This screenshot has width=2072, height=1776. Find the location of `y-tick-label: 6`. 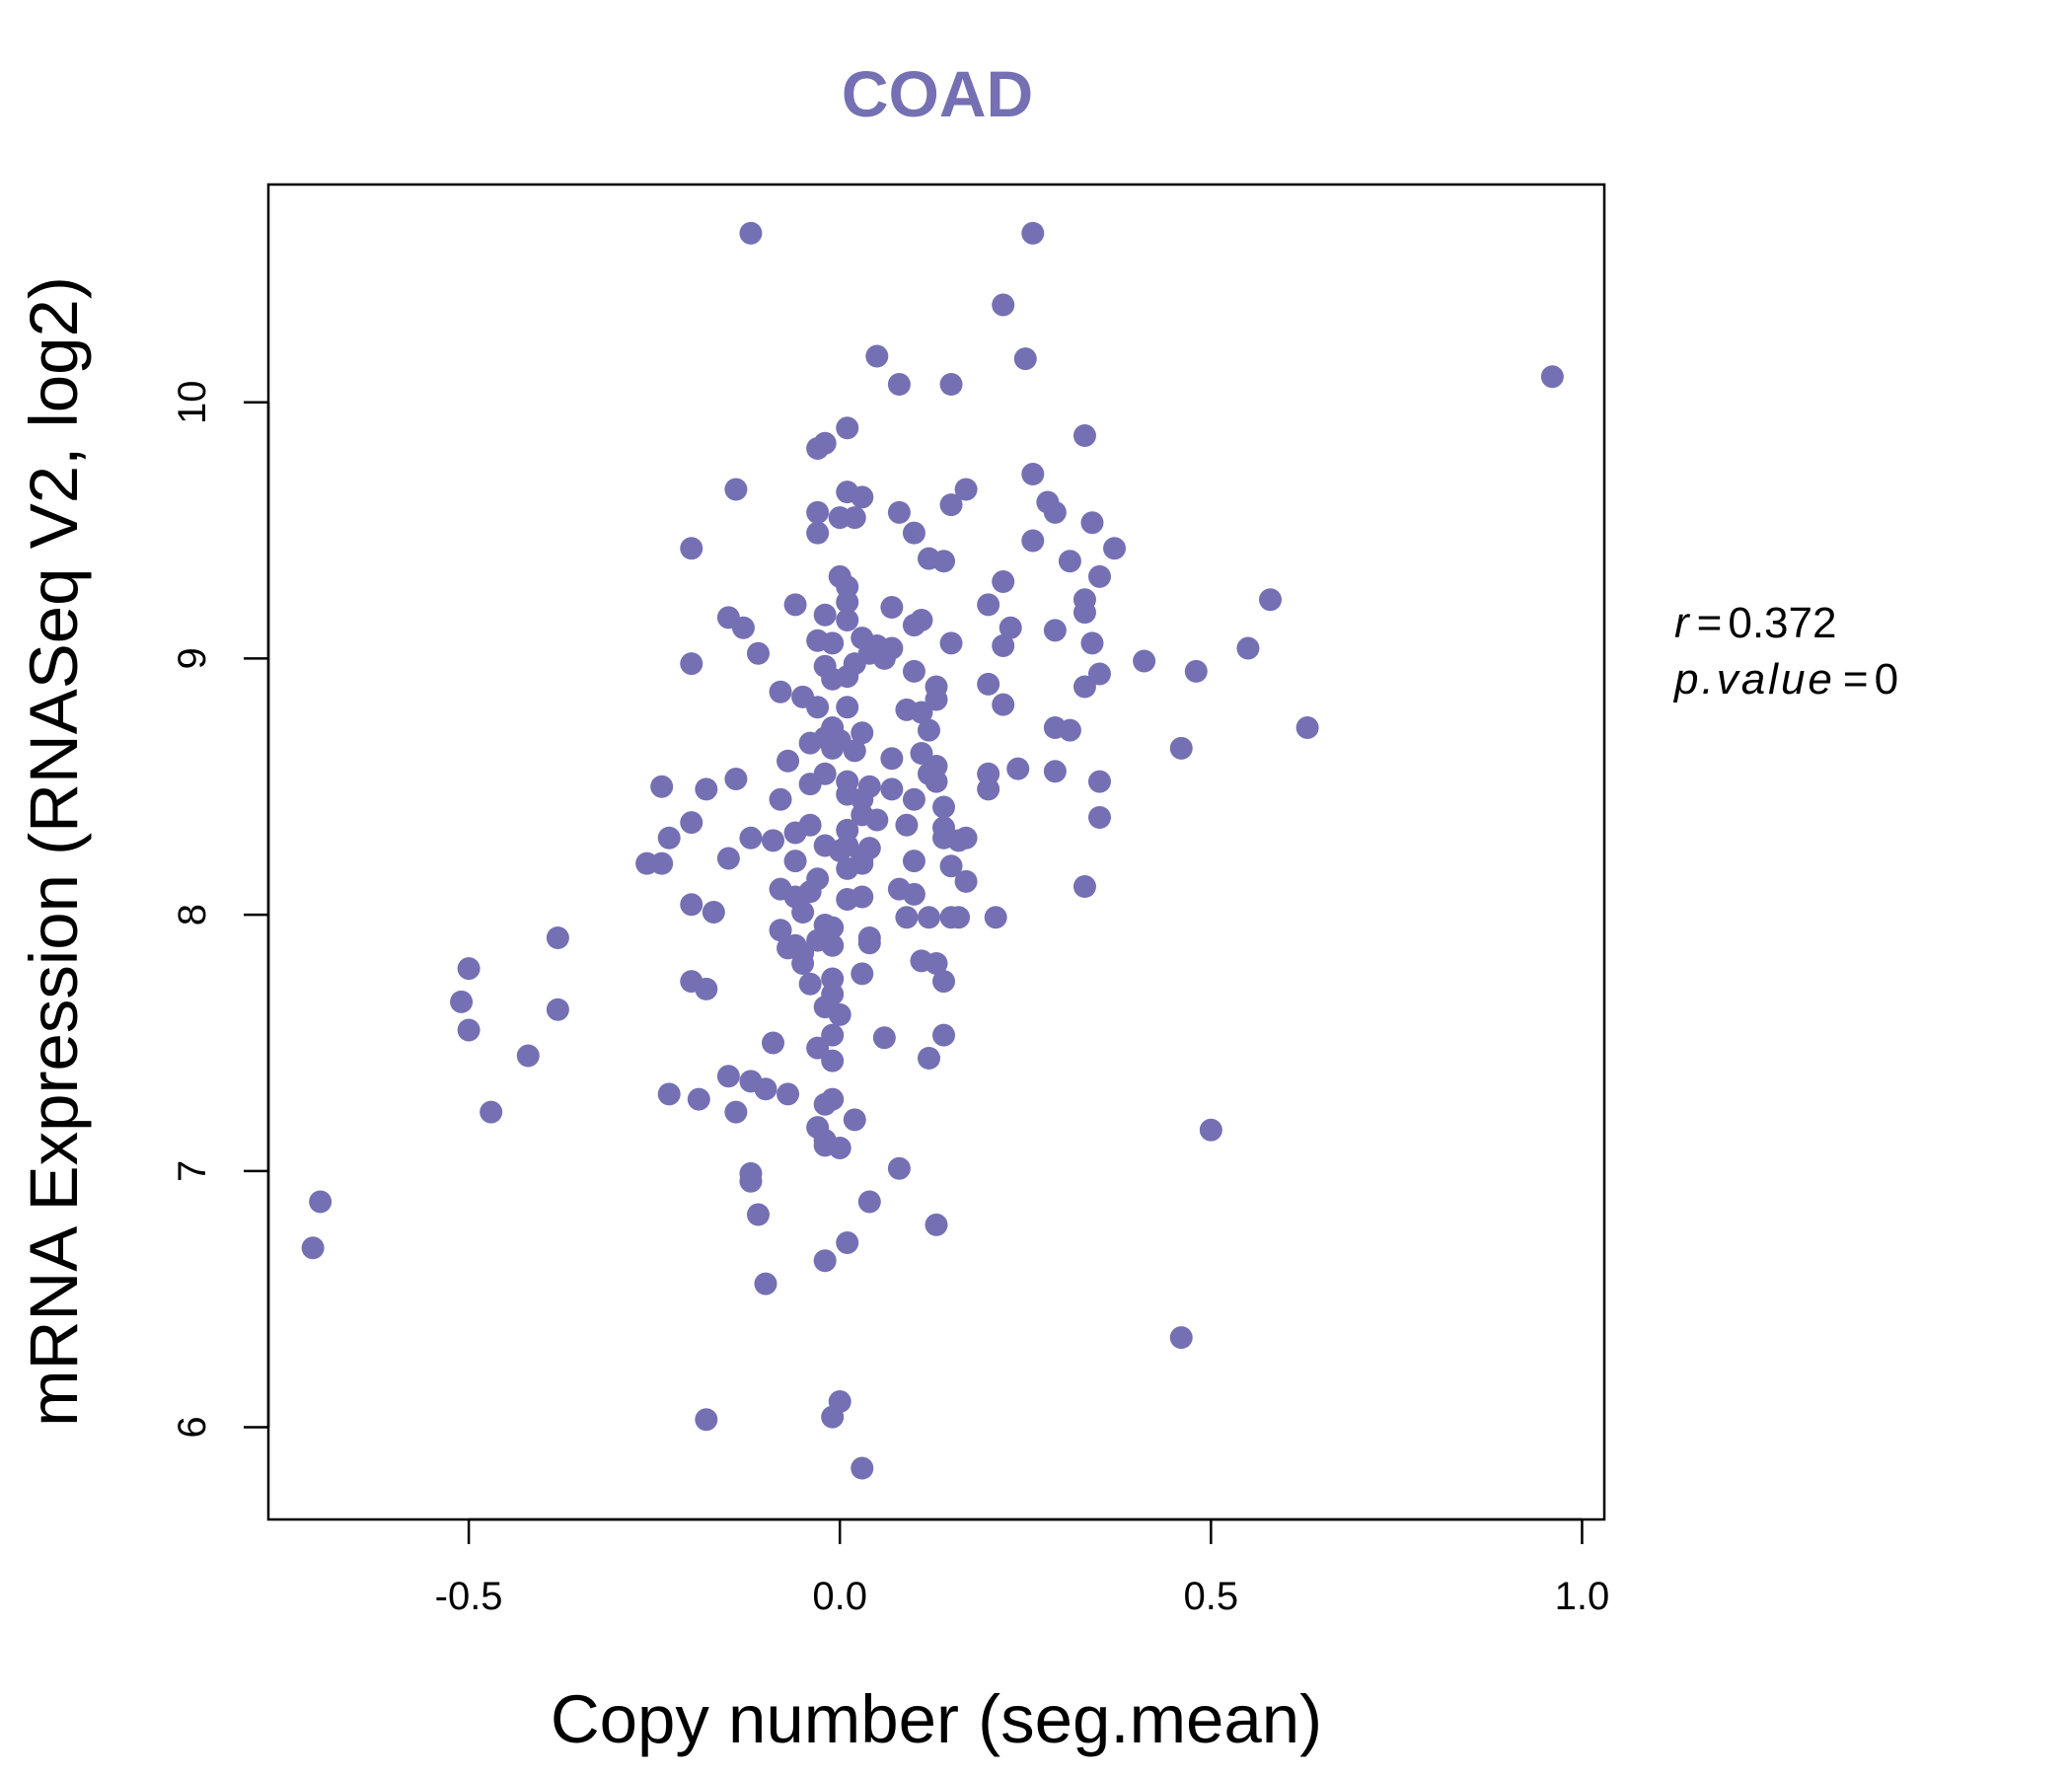

y-tick-label: 6 is located at coordinates (192, 1427).